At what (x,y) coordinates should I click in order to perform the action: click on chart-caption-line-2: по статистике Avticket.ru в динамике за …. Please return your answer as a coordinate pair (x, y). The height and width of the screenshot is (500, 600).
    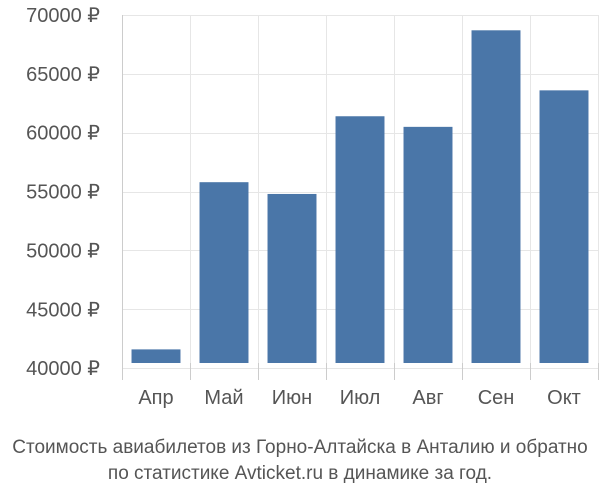
    Looking at the image, I should click on (300, 473).